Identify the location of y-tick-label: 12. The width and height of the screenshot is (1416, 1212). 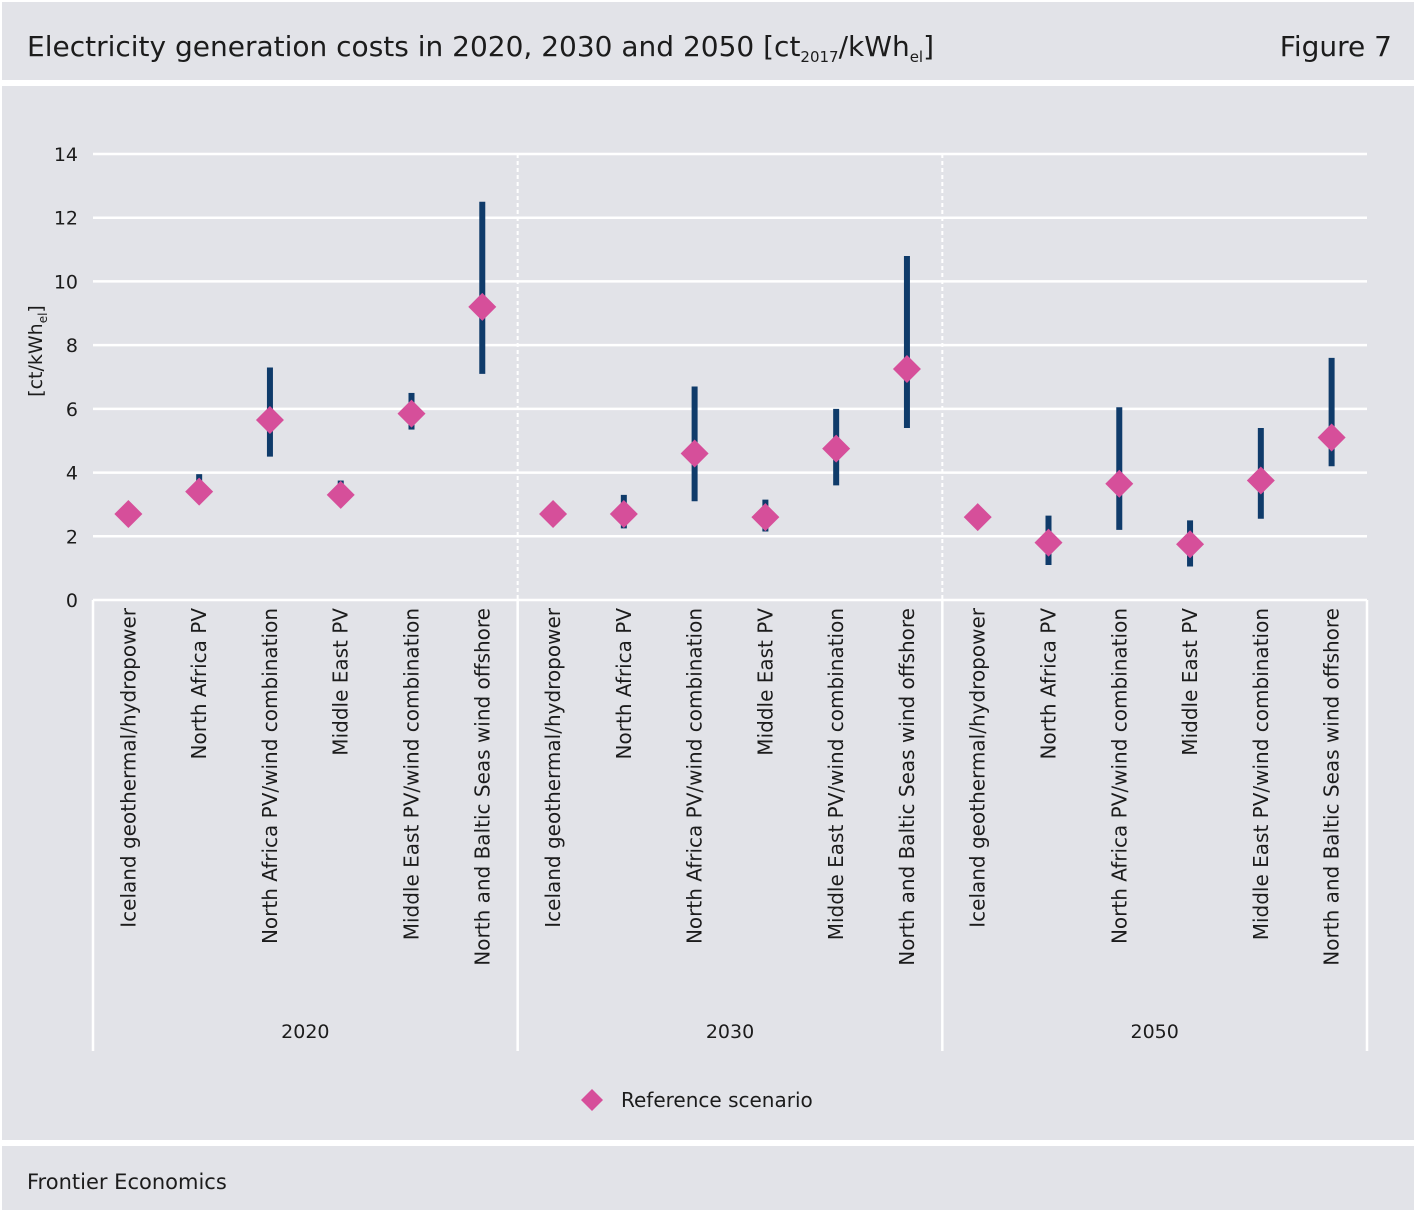
(66, 219).